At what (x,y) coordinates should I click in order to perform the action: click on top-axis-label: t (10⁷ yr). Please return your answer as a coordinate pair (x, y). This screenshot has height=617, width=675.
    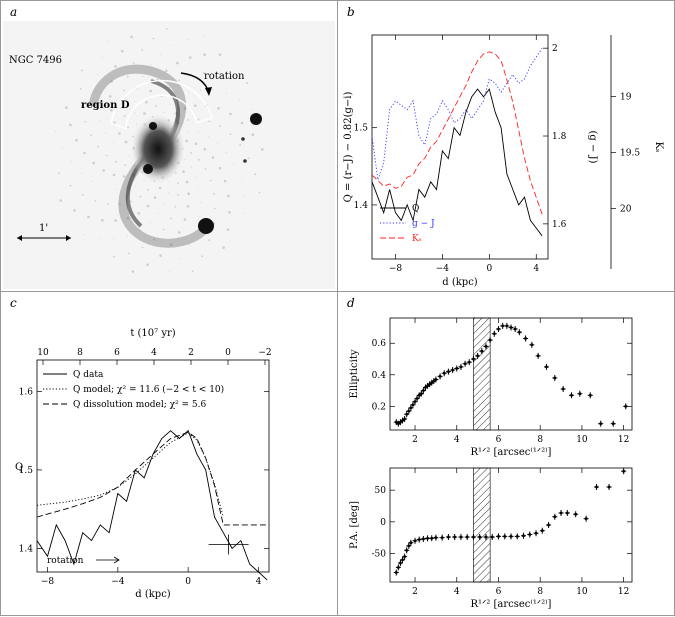
    Looking at the image, I should click on (152, 333).